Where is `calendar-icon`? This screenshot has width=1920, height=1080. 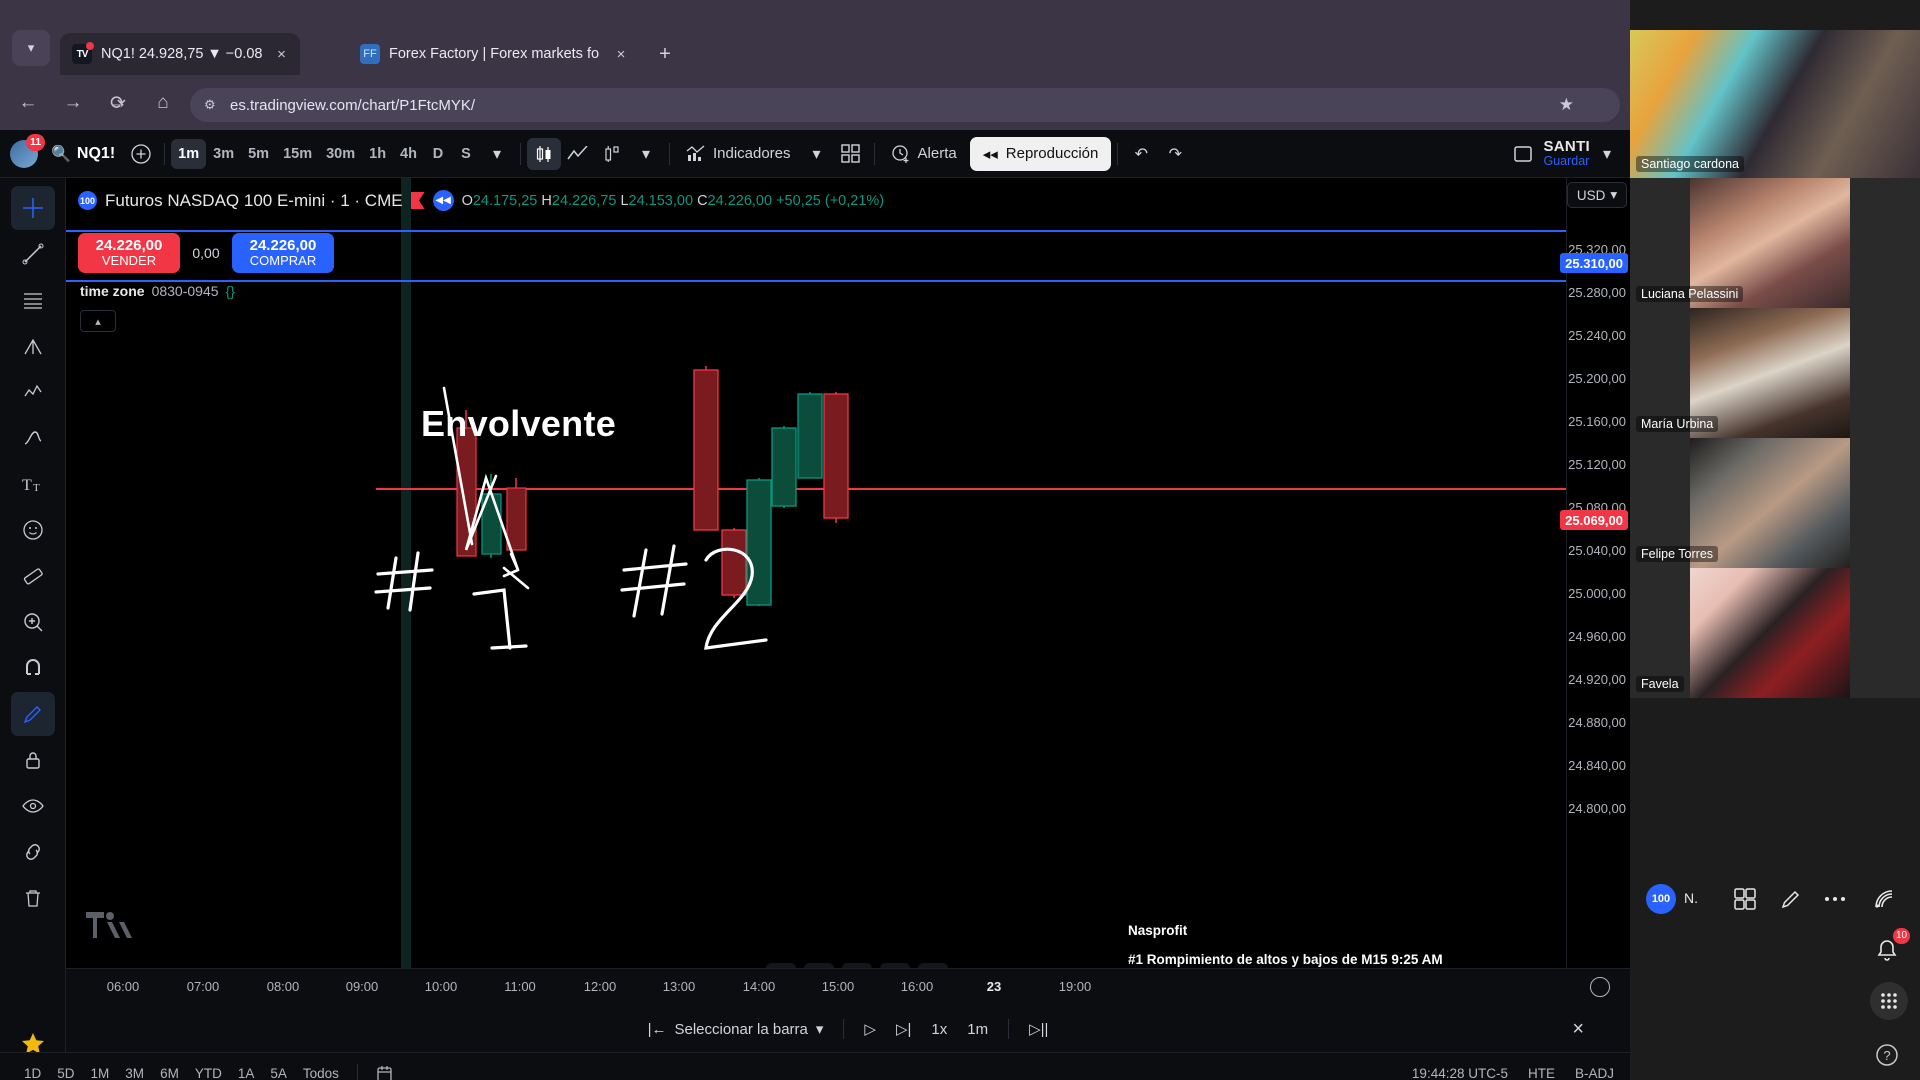
calendar-icon is located at coordinates (384, 1071).